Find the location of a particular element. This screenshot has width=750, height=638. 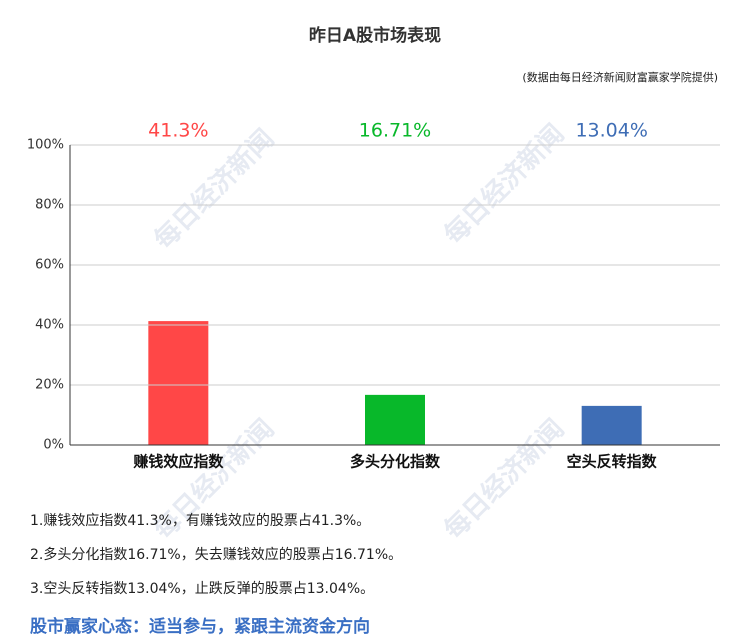

y-tick-label: 40% is located at coordinates (49, 325).